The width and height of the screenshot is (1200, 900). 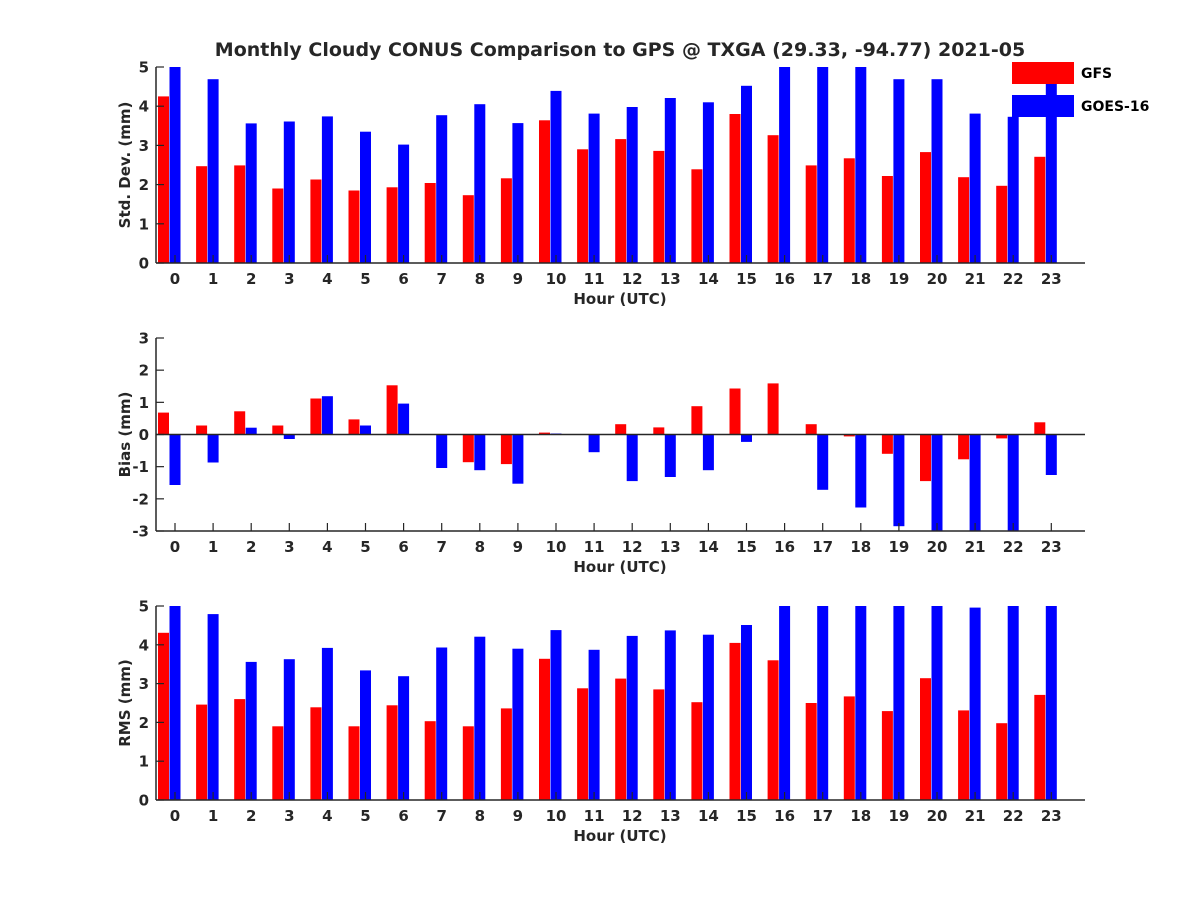 I want to click on x-tick-label: 18, so click(x=860, y=816).